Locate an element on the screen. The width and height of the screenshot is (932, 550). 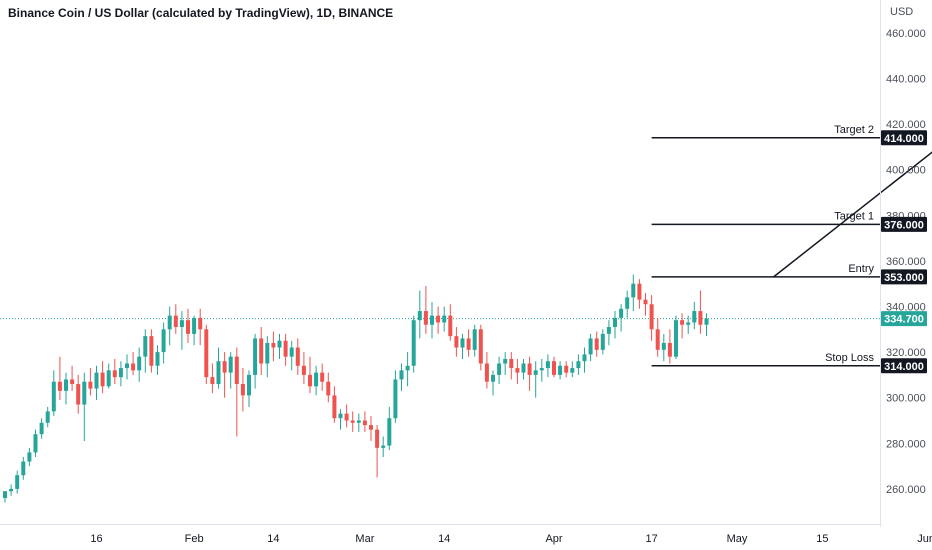
last-price-tag: 334.700 is located at coordinates (904, 319).